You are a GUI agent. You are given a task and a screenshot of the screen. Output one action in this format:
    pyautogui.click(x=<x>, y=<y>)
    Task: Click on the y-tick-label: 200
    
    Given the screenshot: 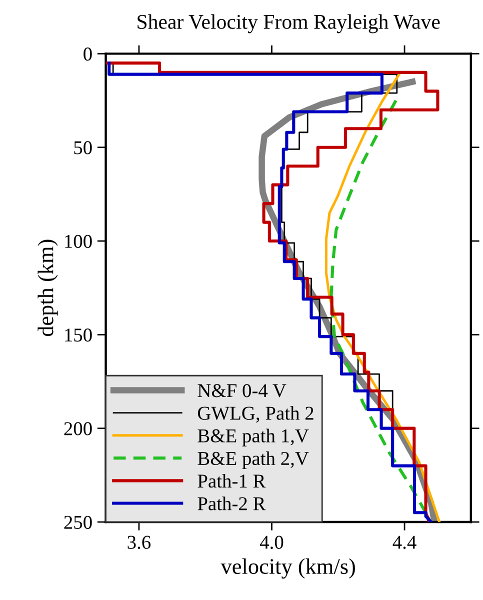 What is the action you would take?
    pyautogui.click(x=78, y=429)
    